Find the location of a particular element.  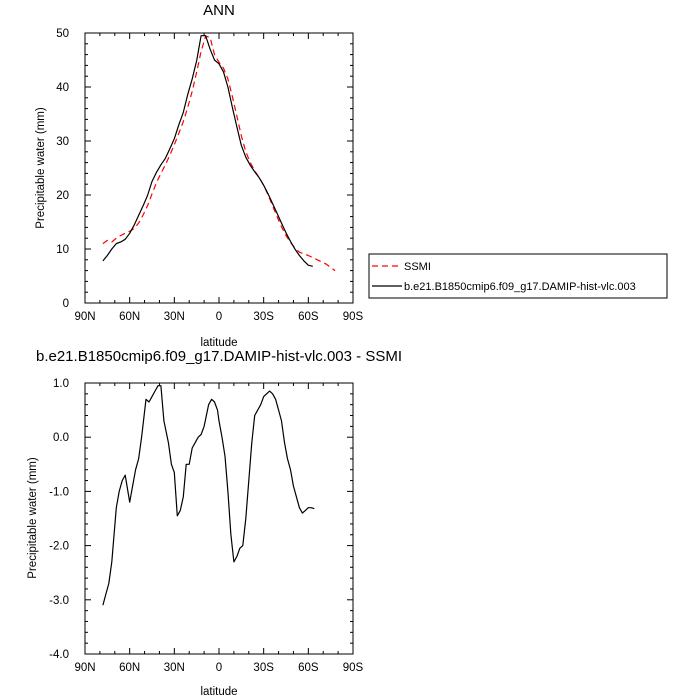

x-tick-labels-bottom: 90N 60N 30N 0 30S 60S 90S is located at coordinates (218, 668).